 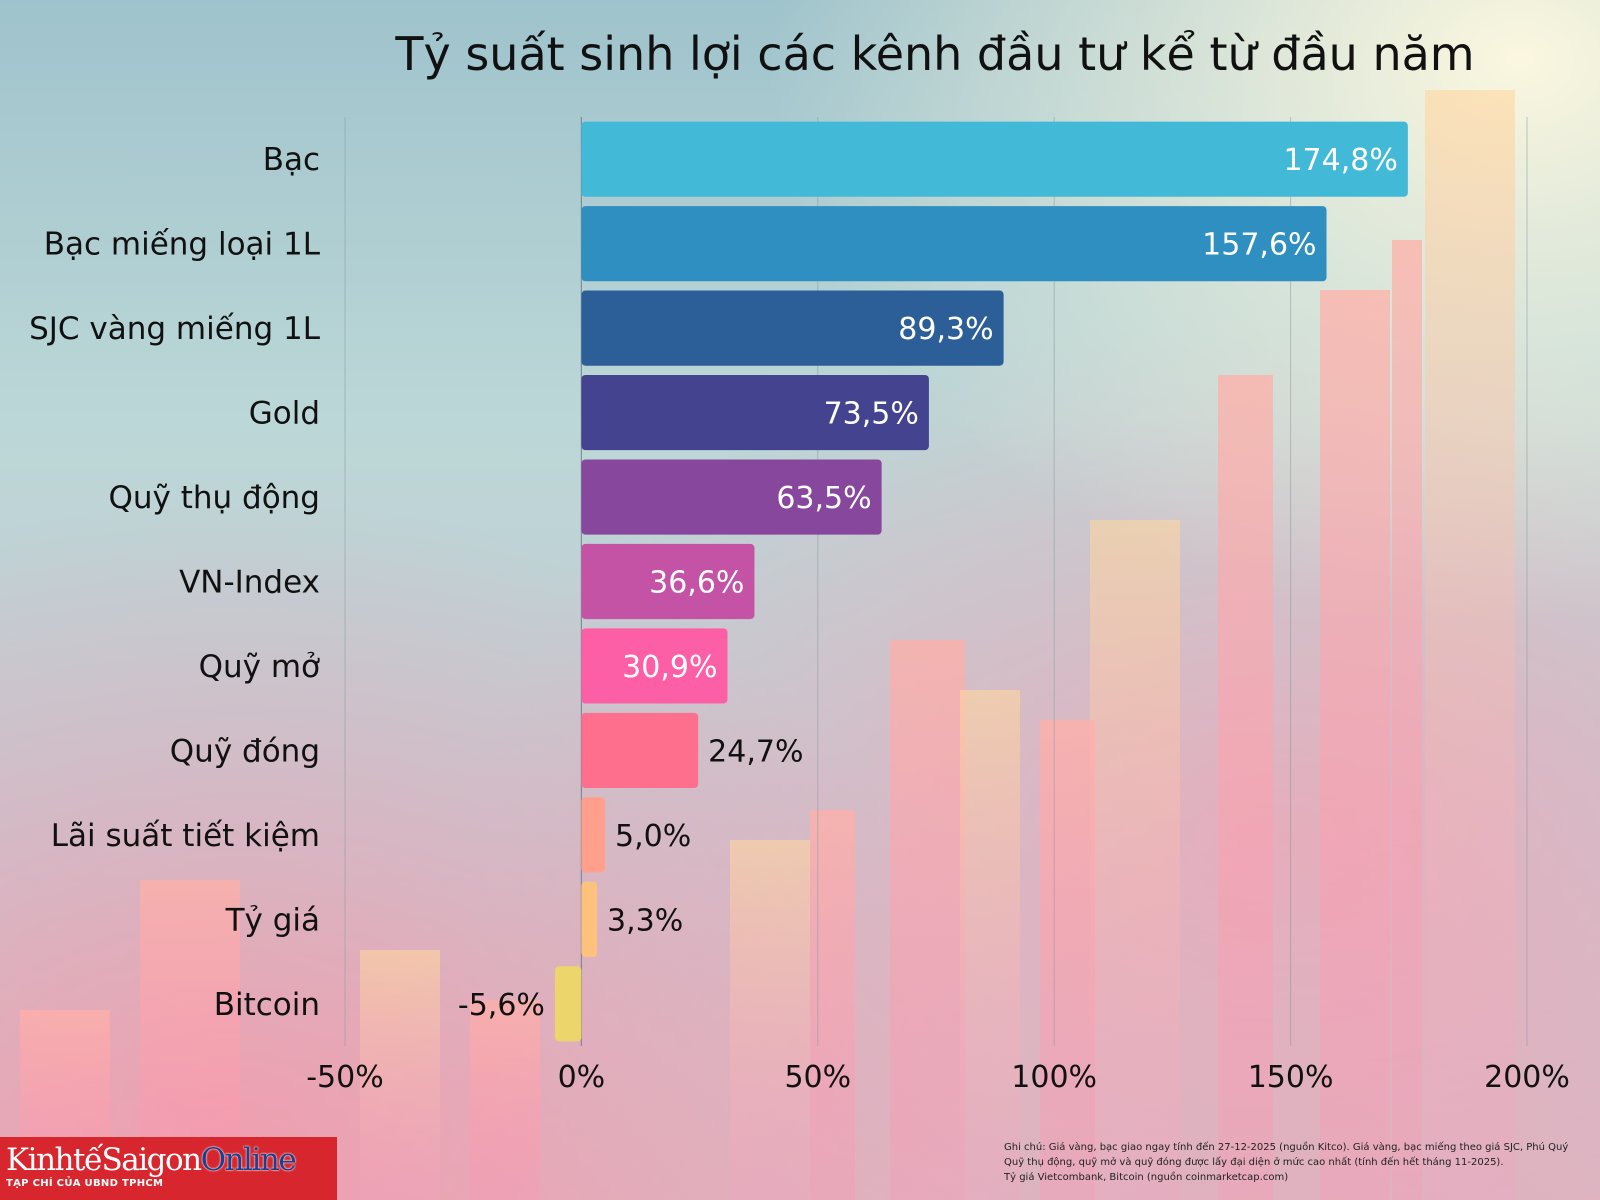 I want to click on x-tick-label: 50%, so click(x=817, y=1077).